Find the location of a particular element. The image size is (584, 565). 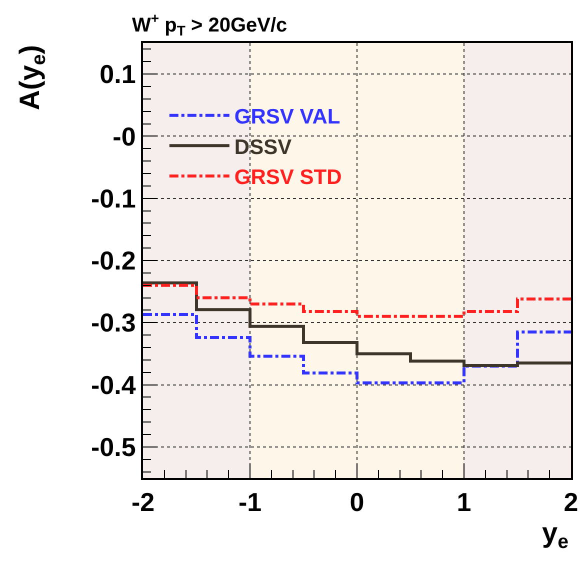

legend-label: DSSV is located at coordinates (263, 147).